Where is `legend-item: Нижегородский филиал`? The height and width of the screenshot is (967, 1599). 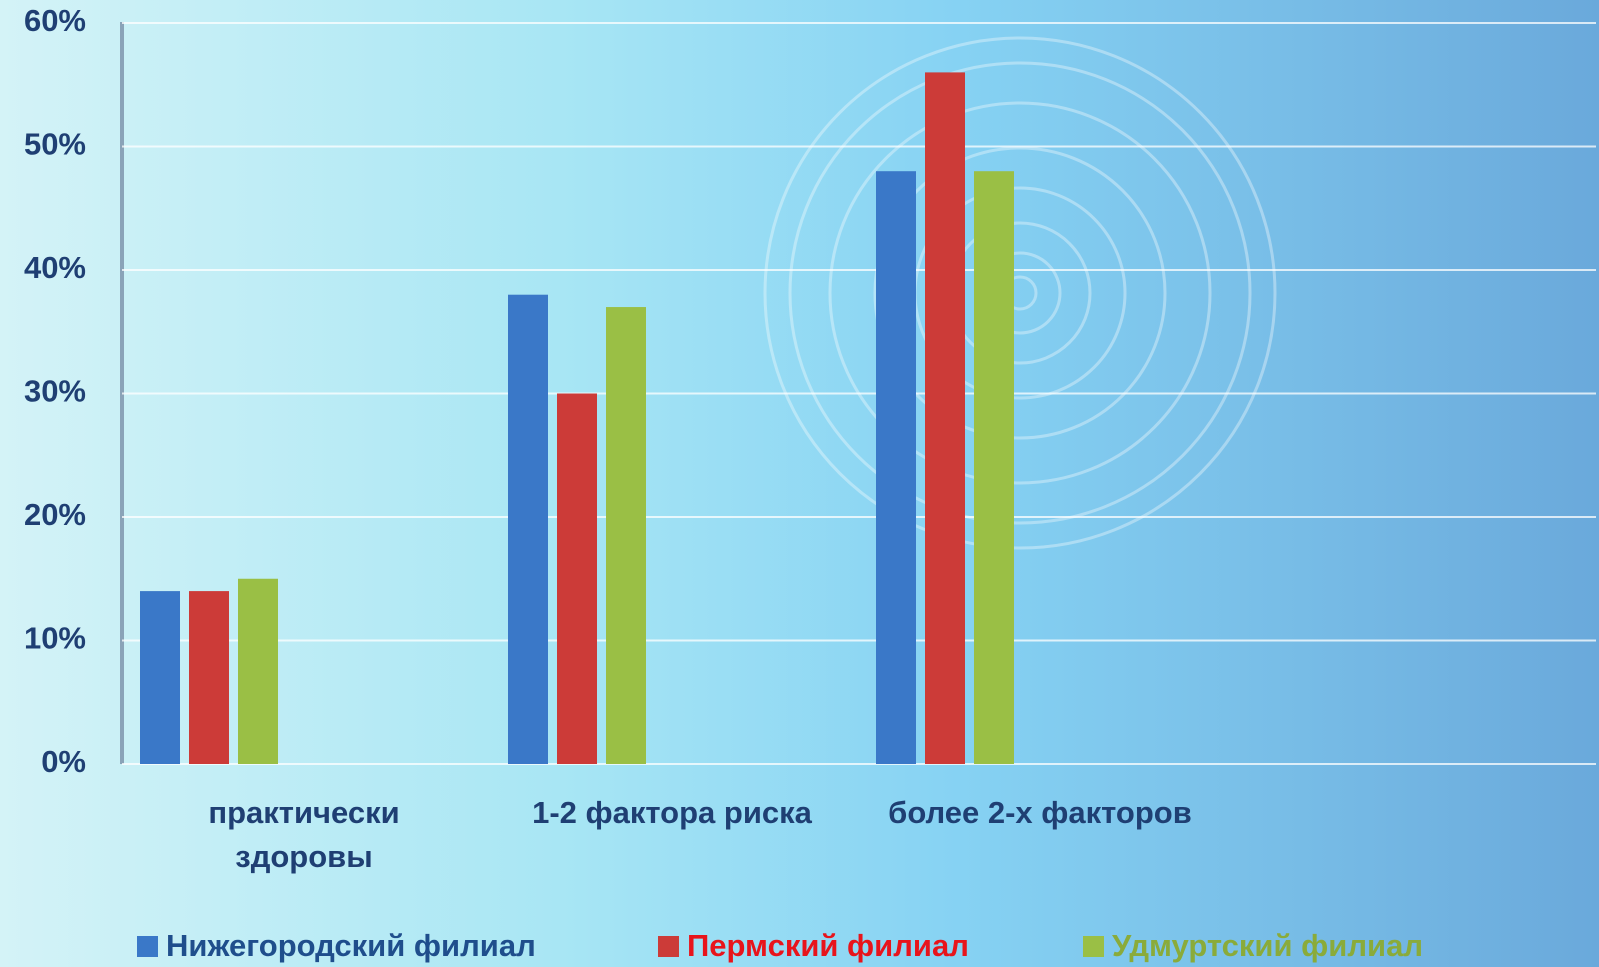
legend-item: Нижегородский филиал is located at coordinates (336, 946).